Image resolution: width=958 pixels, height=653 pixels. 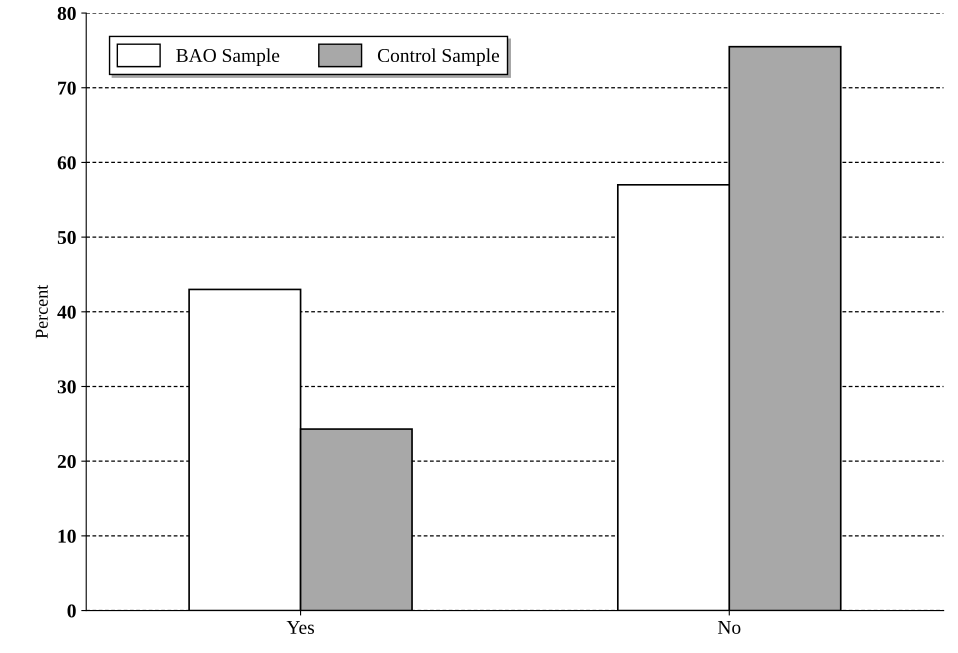 I want to click on legend-label: BAO Sample, so click(x=228, y=57).